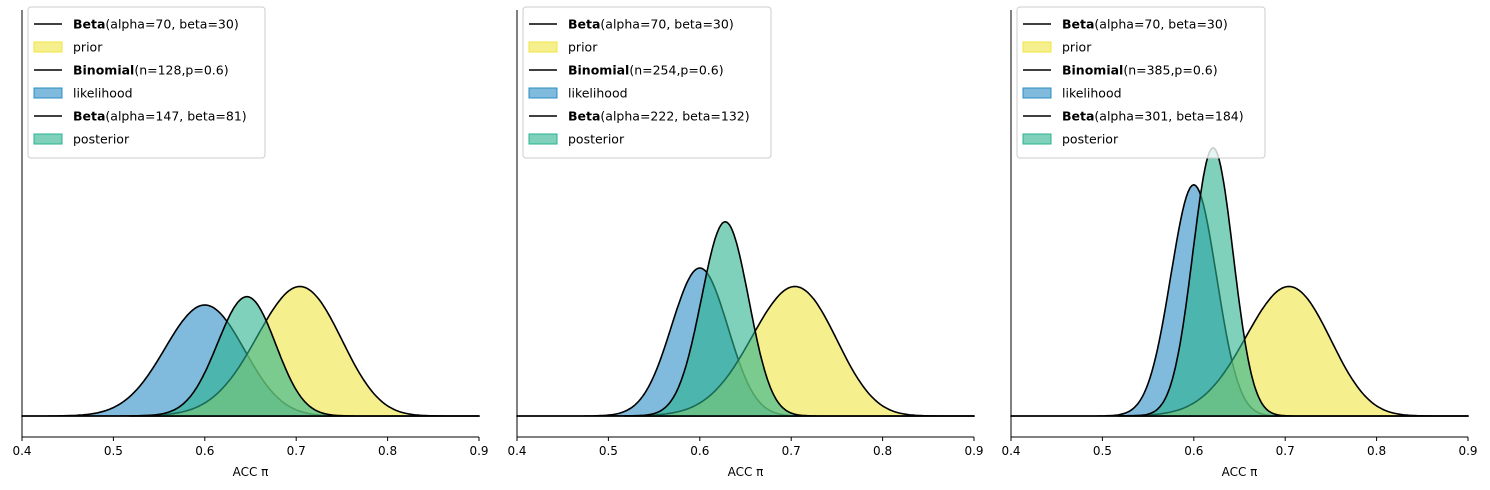 The height and width of the screenshot is (490, 1490). Describe the element at coordinates (1140, 70) in the screenshot. I see `legend-entry-distribution: Binomial(n=385,p=0.6)` at that location.